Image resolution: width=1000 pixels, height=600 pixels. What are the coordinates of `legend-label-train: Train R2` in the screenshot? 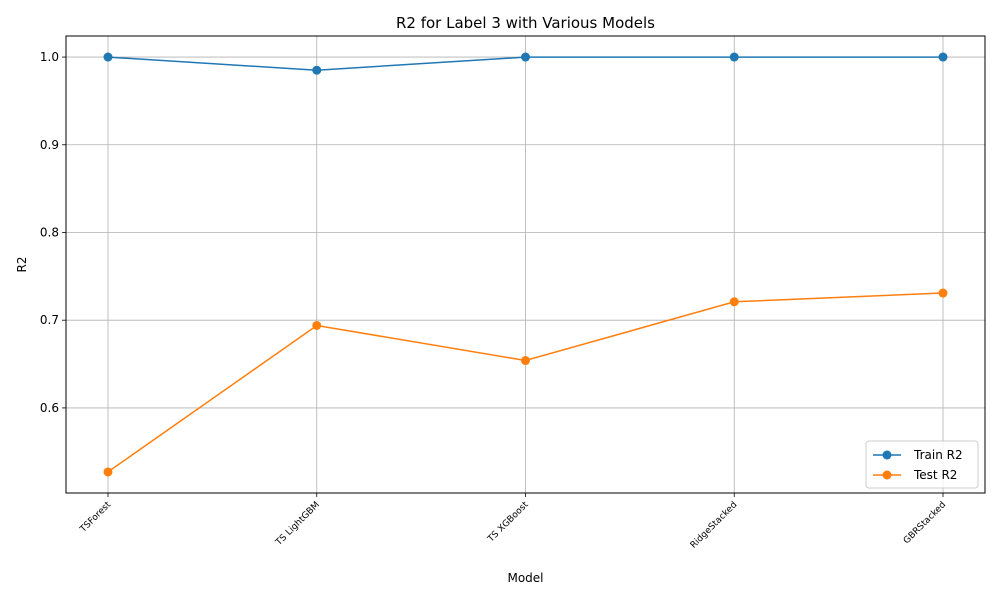 It's located at (938, 455).